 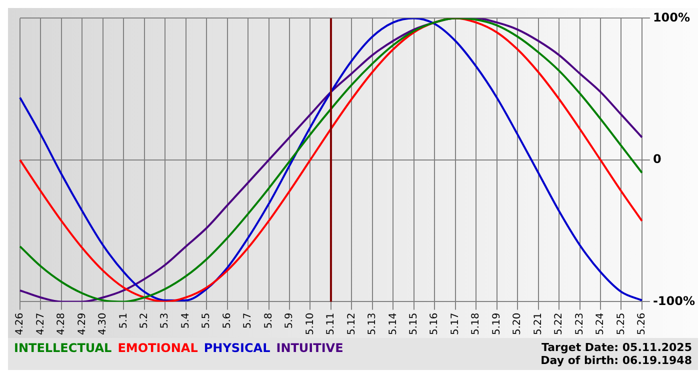 What do you see at coordinates (455, 323) in the screenshot?
I see `x-tick-label: 5.17` at bounding box center [455, 323].